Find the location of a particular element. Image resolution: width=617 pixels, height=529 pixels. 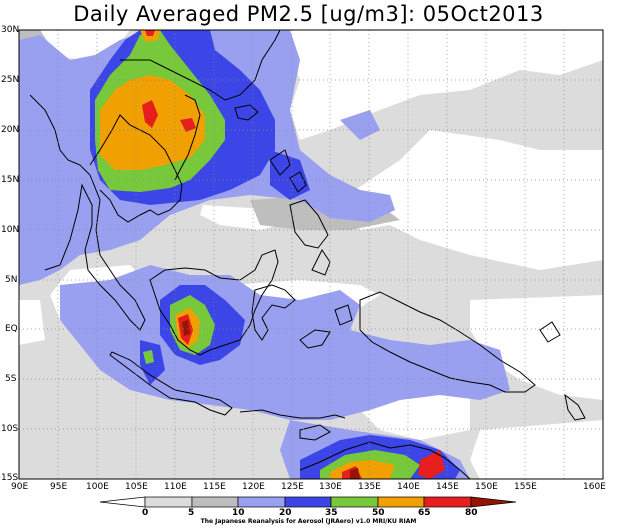

lon-label-135e: 135E is located at coordinates (369, 487).